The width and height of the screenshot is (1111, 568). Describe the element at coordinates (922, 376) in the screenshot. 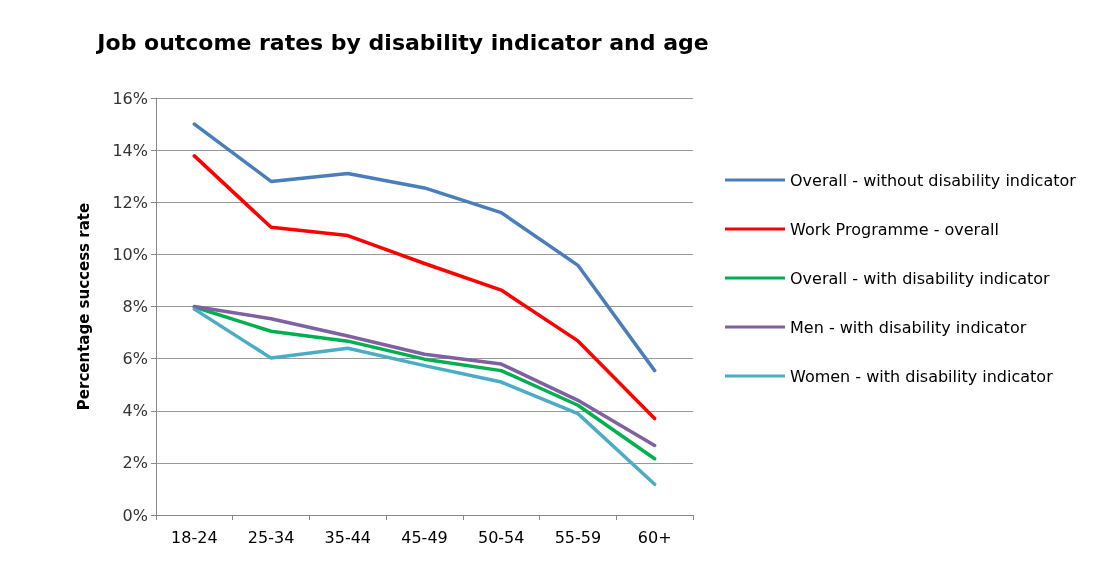

I see `legend-label: Women - with disability indicator` at that location.